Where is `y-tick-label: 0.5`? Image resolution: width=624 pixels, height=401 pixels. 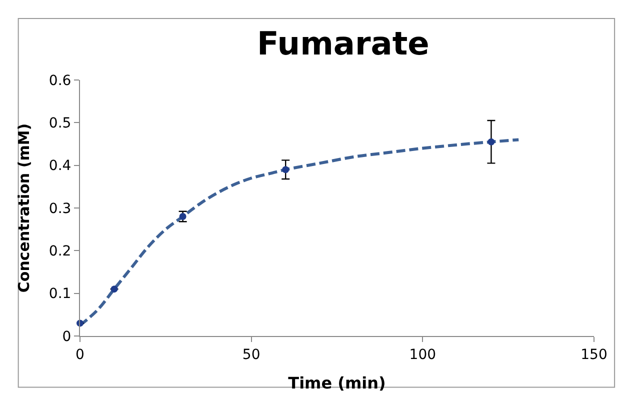 y-tick-label: 0.5 is located at coordinates (60, 124).